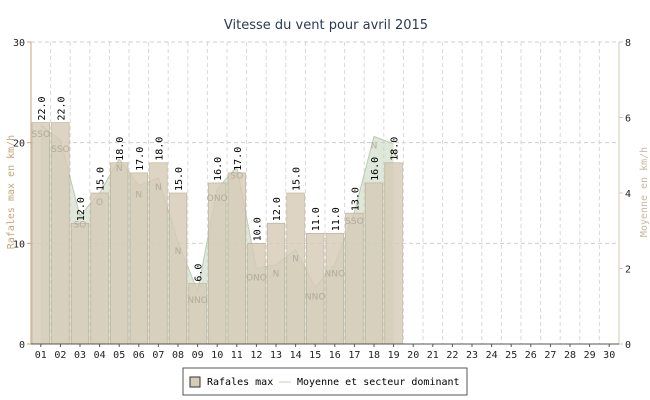  Describe the element at coordinates (11, 192) in the screenshot. I see `y-axis-label-left: Rafales max en km/h` at that location.